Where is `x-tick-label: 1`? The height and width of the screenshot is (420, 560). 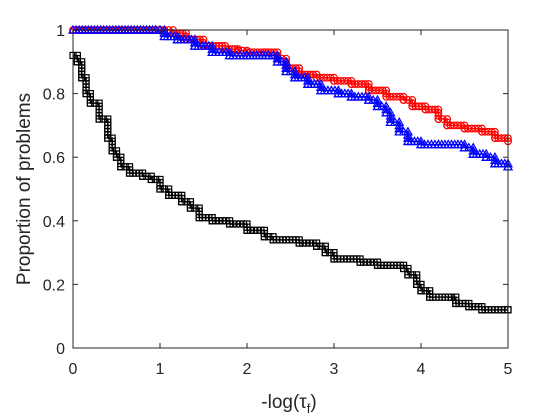 x-tick-label: 1 is located at coordinates (160, 369).